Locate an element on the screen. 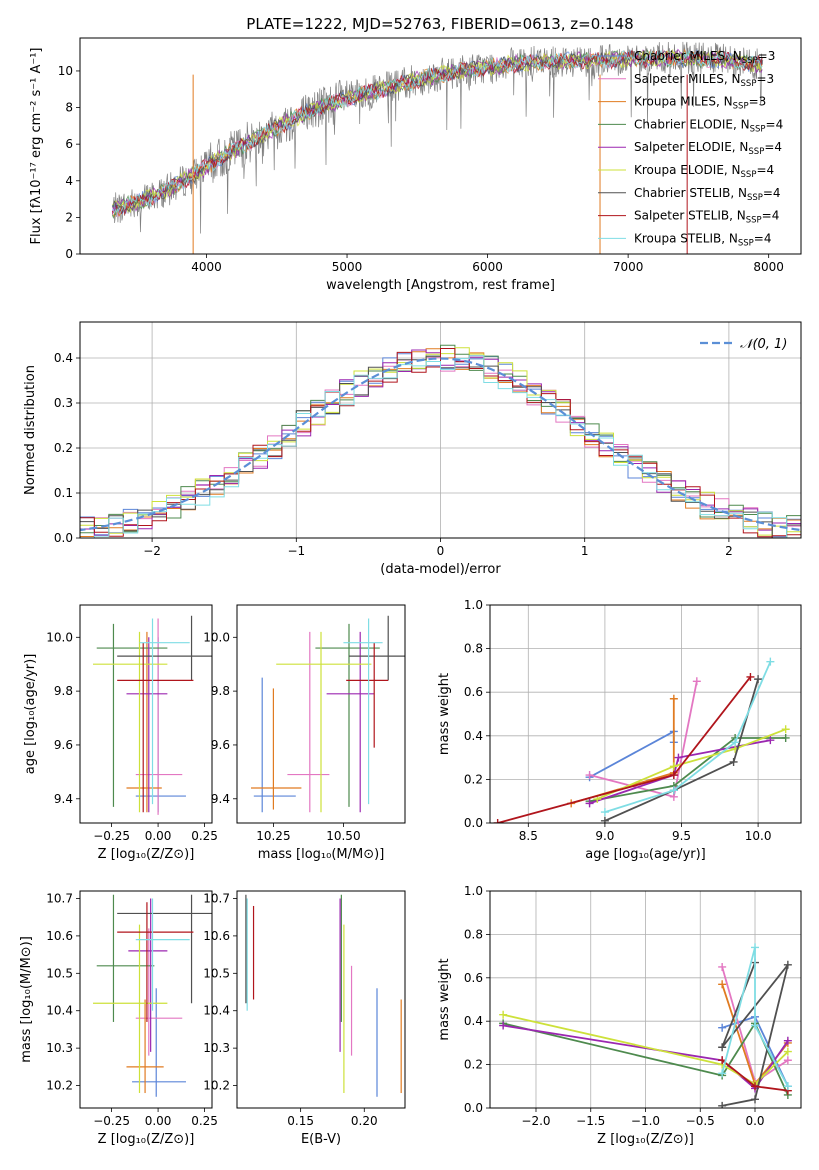 This screenshot has width=819, height=1170. x-tick-label: 1 is located at coordinates (585, 551).